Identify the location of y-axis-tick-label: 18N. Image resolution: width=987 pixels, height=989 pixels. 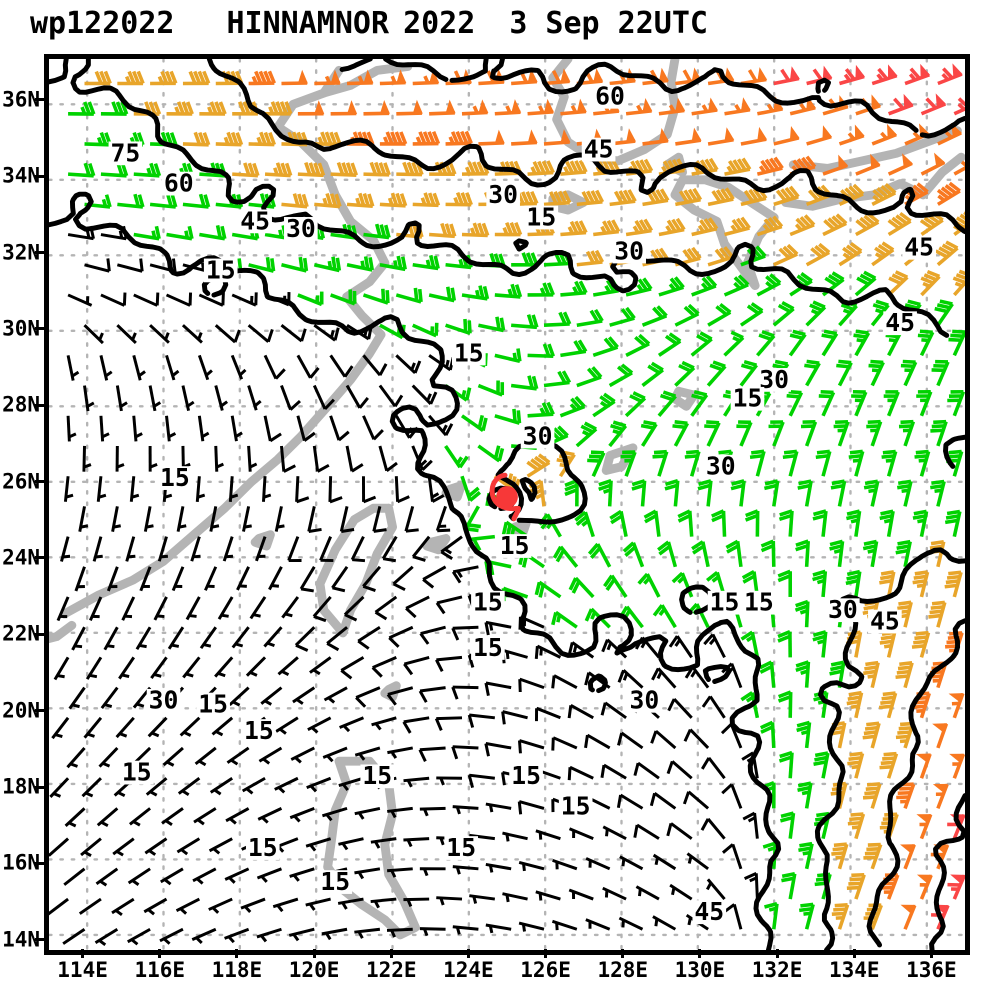
(21, 786).